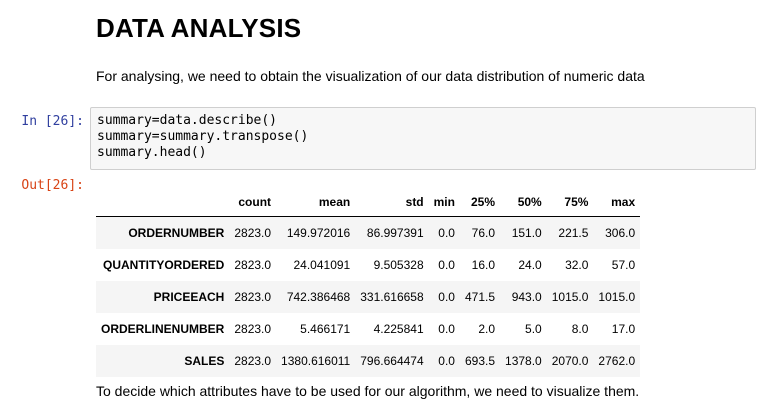 The height and width of the screenshot is (409, 758). I want to click on table-cell: 5.0, so click(533, 328).